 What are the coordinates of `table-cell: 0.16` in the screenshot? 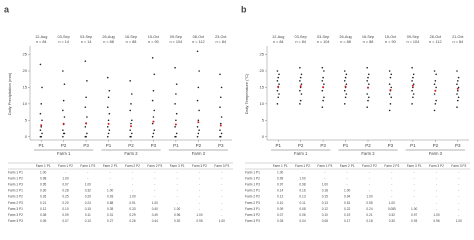 It's located at (302, 191).